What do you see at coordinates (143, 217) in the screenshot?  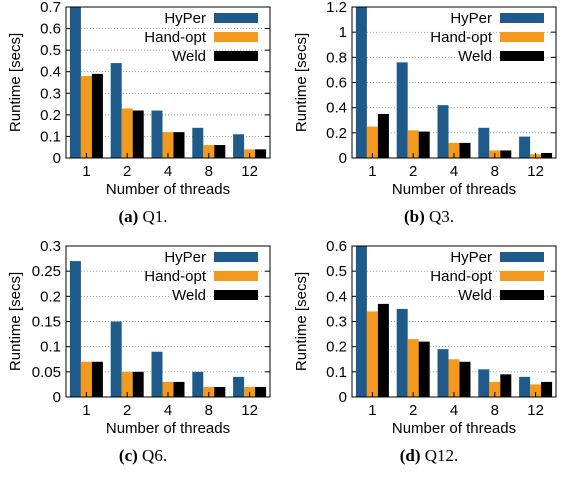 I see `chart-caption: (a) Q1.` at bounding box center [143, 217].